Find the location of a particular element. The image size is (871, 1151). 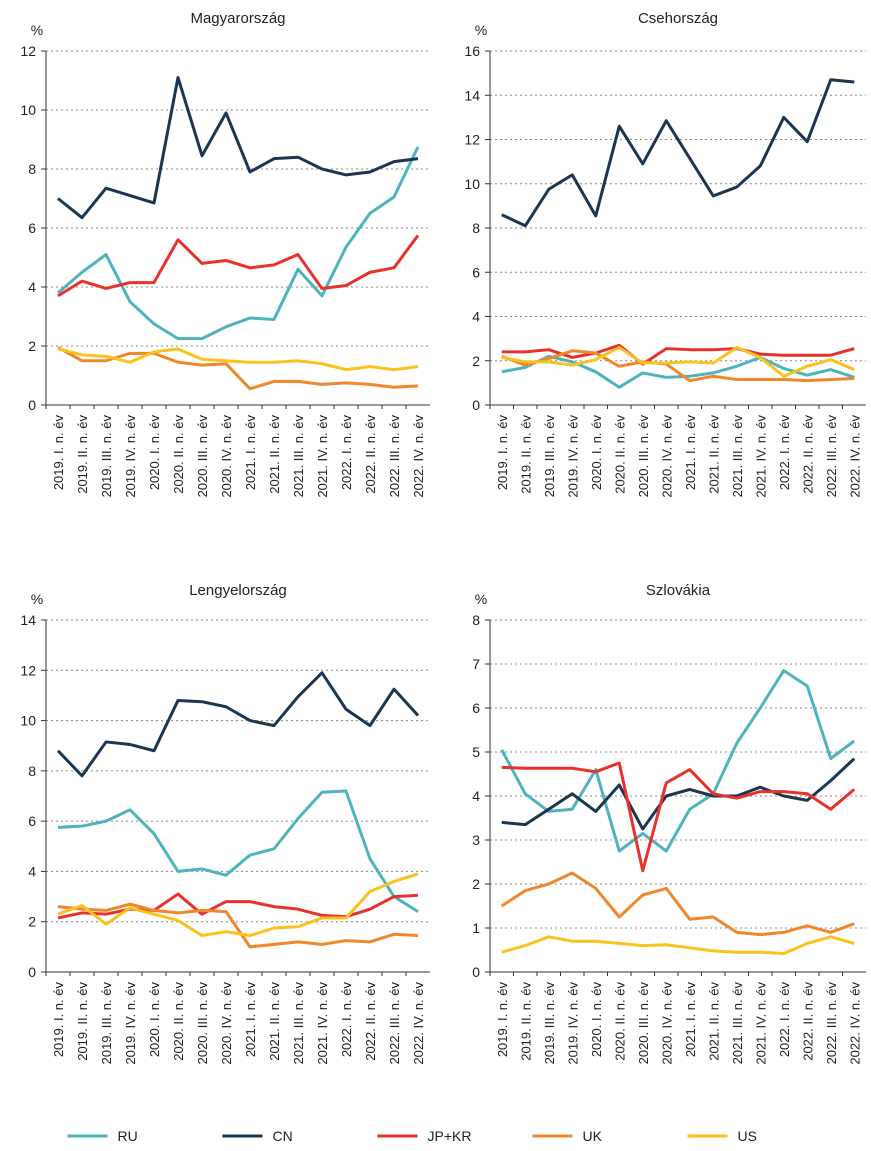

y-tick-label: 3 is located at coordinates (476, 840).